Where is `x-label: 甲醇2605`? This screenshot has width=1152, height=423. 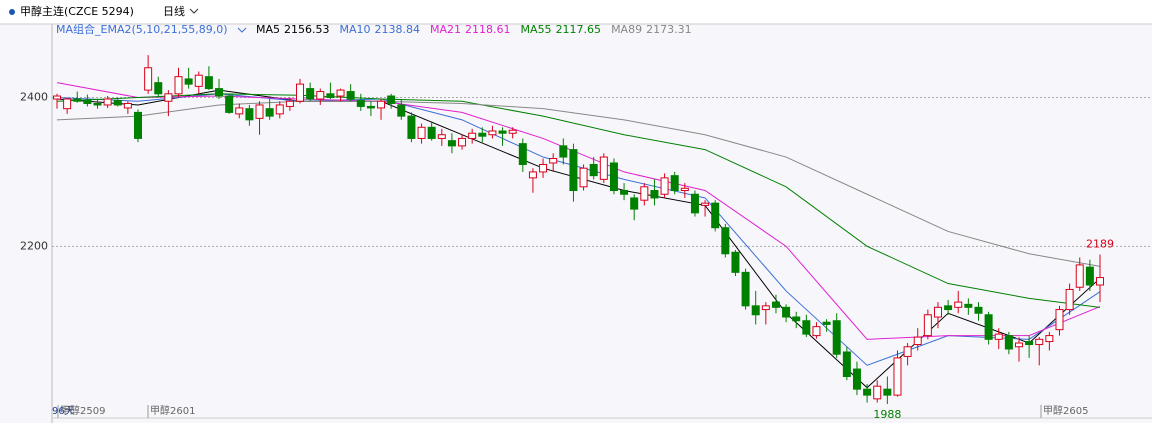 x-label: 甲醇2605 is located at coordinates (1065, 410).